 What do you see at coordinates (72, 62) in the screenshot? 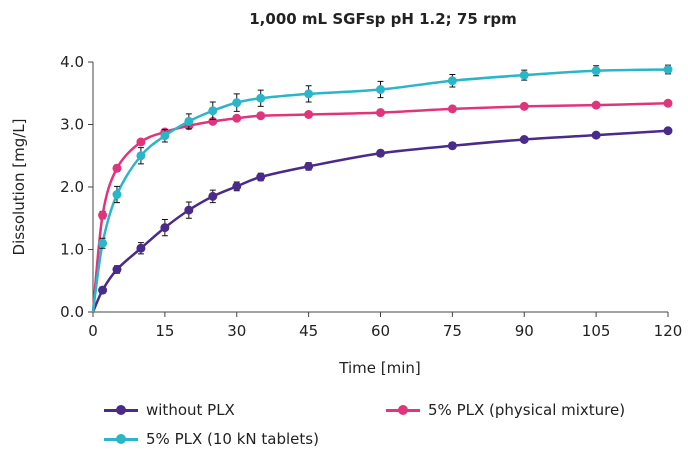
I see `y-tick-label: 4.0` at bounding box center [72, 62].